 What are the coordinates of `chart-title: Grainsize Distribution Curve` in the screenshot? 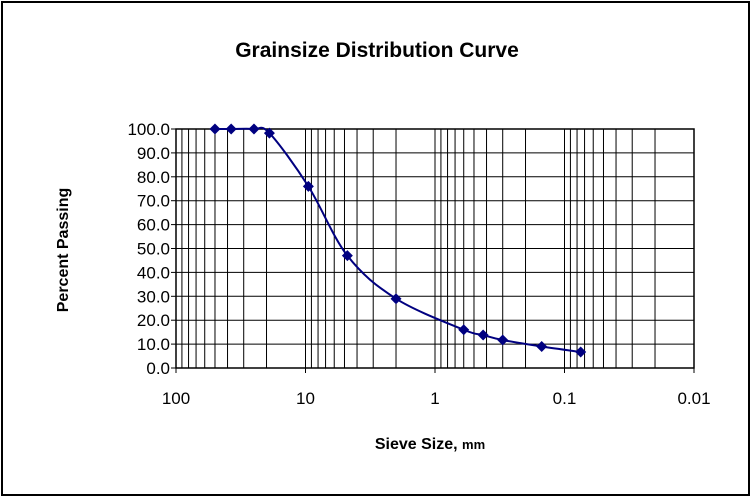 It's located at (377, 50).